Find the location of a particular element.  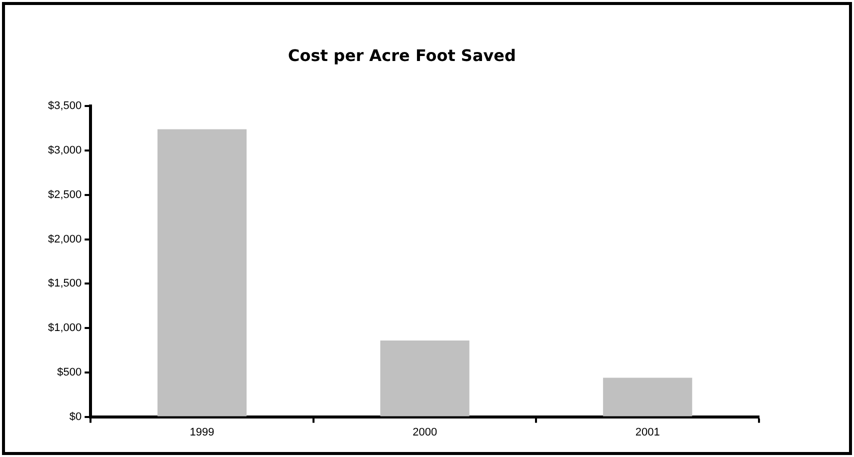

y-tick-label: $1,500 is located at coordinates (65, 284).